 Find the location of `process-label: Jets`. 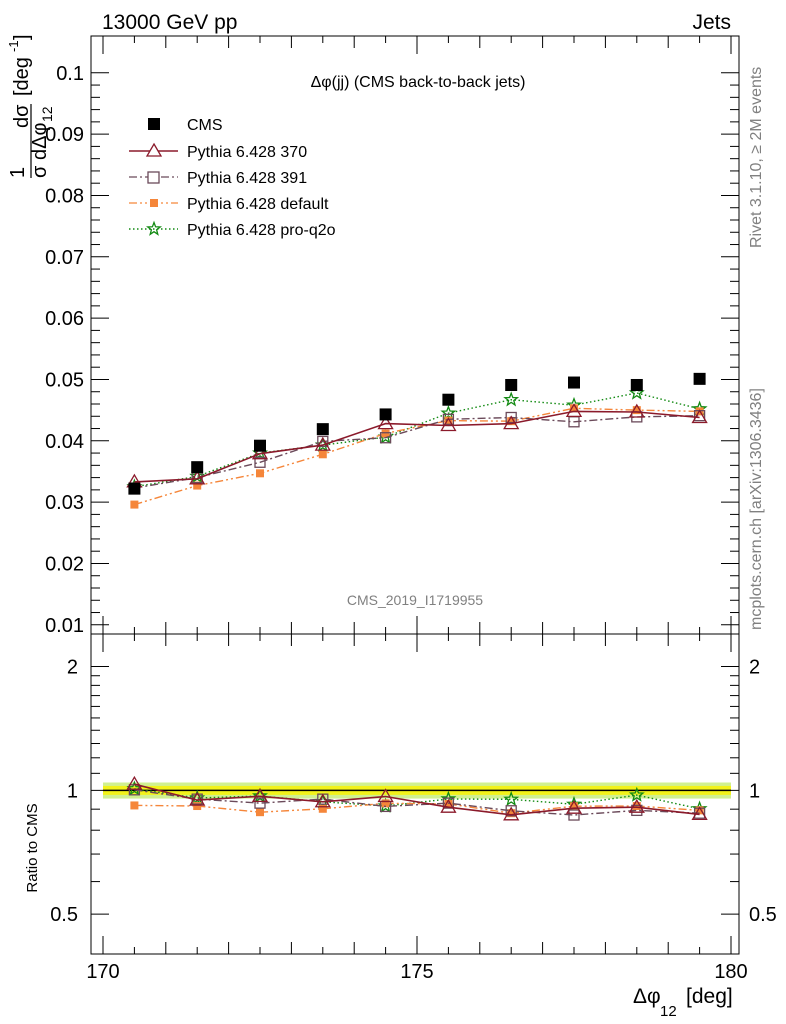

process-label: Jets is located at coordinates (711, 22).